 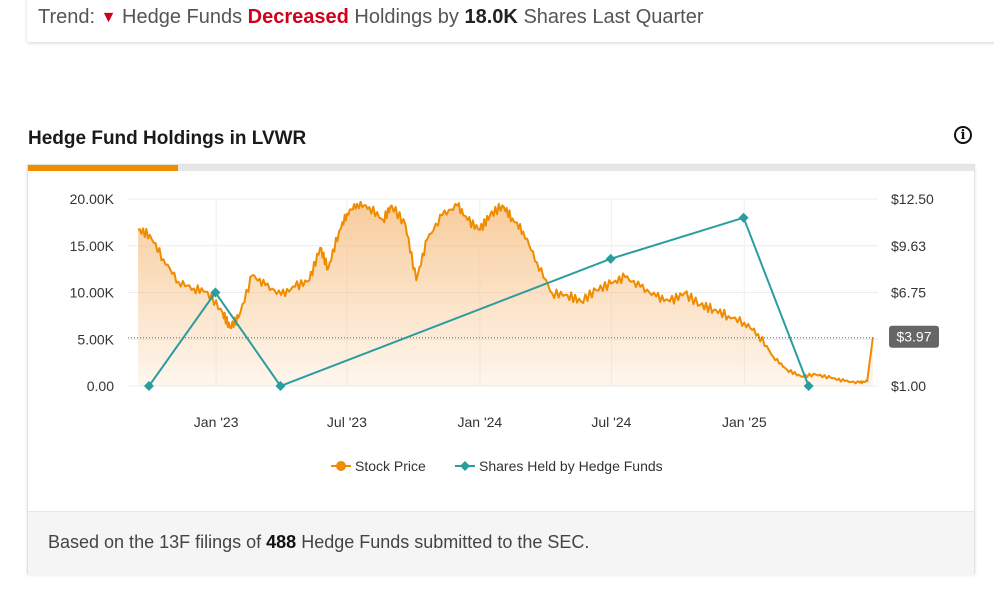 What do you see at coordinates (406, 17) in the screenshot?
I see `trend-middle: Holdings by` at bounding box center [406, 17].